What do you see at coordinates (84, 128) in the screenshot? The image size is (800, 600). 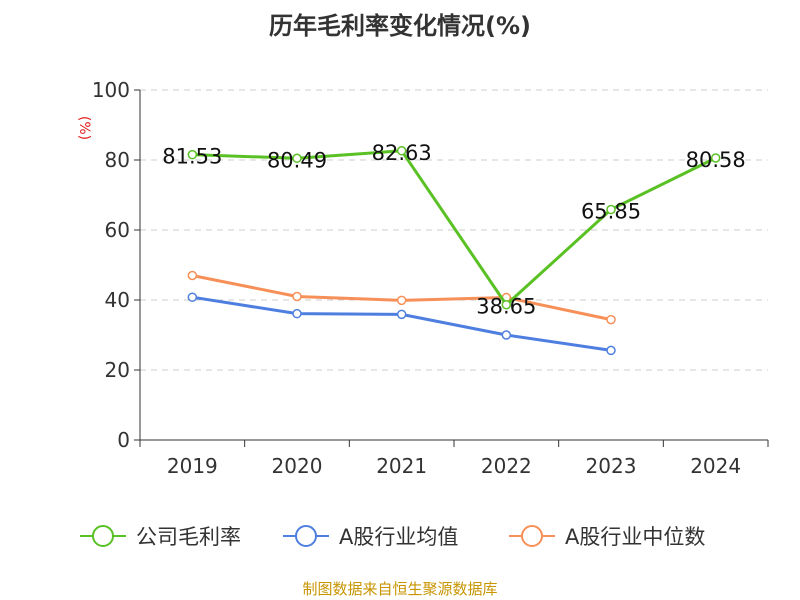 I see `y-axis-label: (%)` at bounding box center [84, 128].